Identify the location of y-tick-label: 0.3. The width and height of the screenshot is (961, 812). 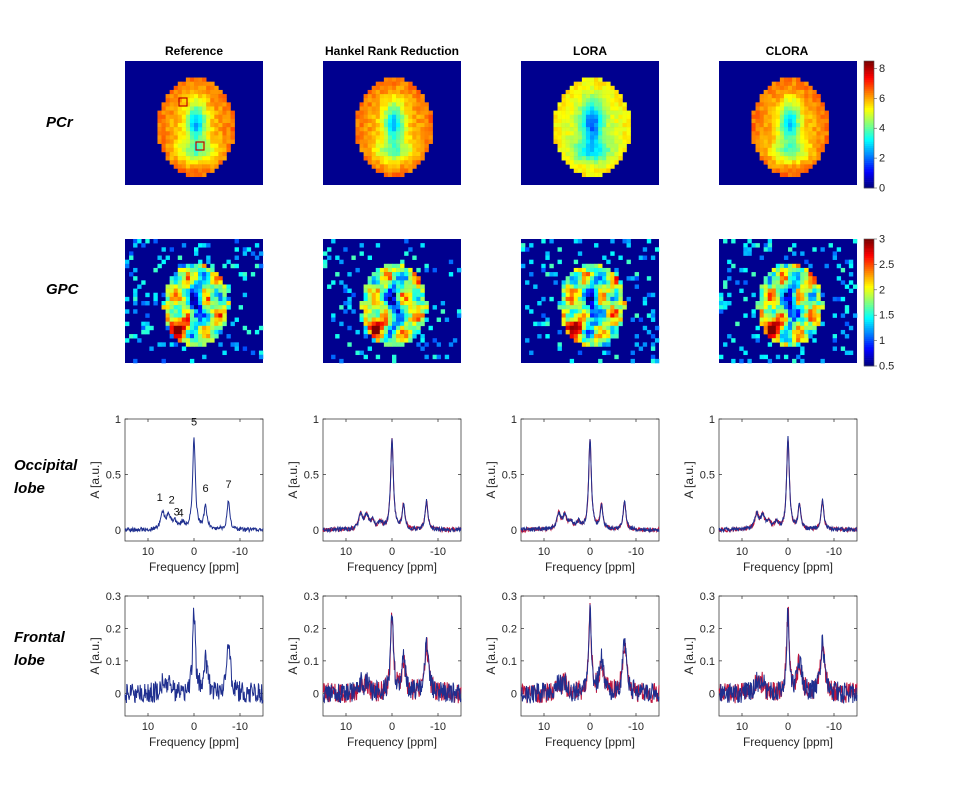
(707, 597).